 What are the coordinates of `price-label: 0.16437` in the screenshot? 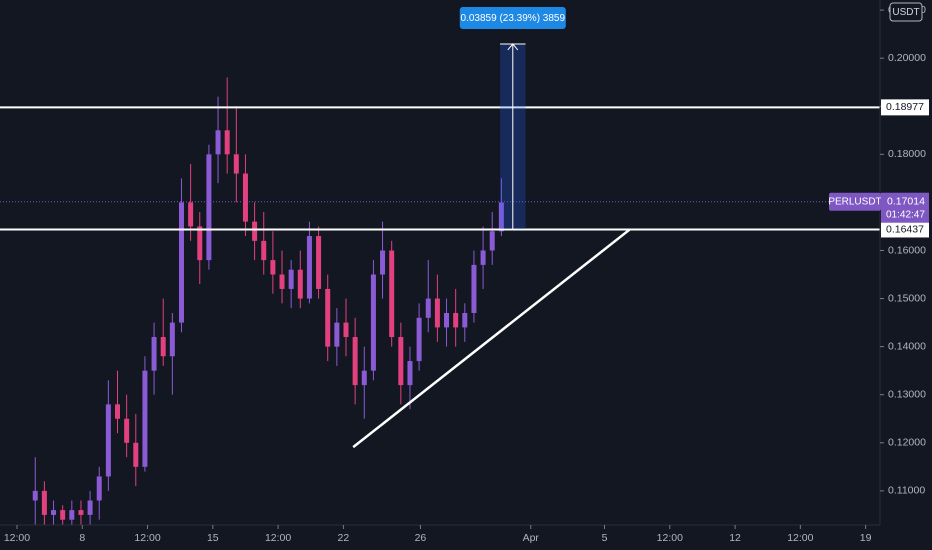 It's located at (905, 229).